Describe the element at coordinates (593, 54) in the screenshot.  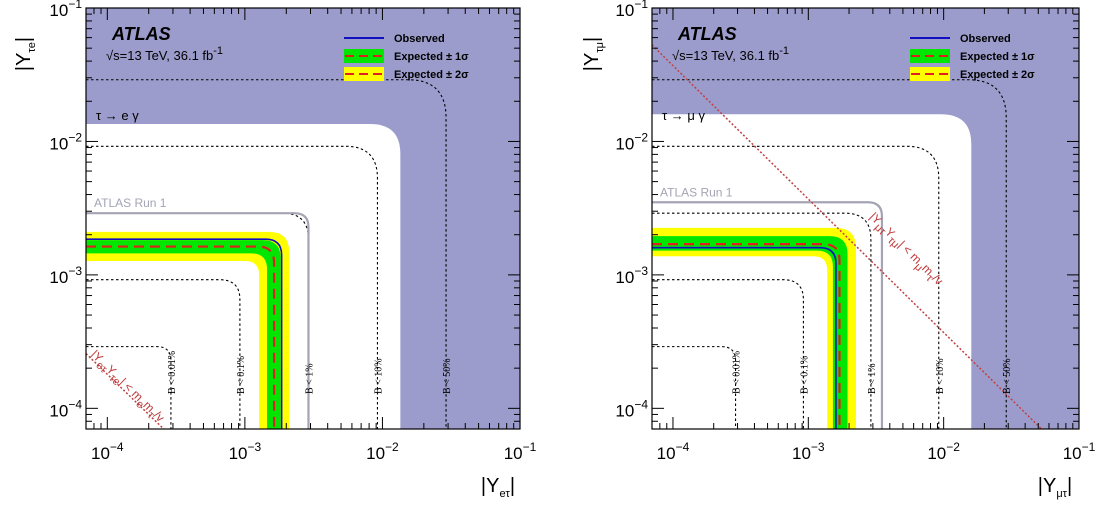
I see `y-axis-title: |Yτμ|` at that location.